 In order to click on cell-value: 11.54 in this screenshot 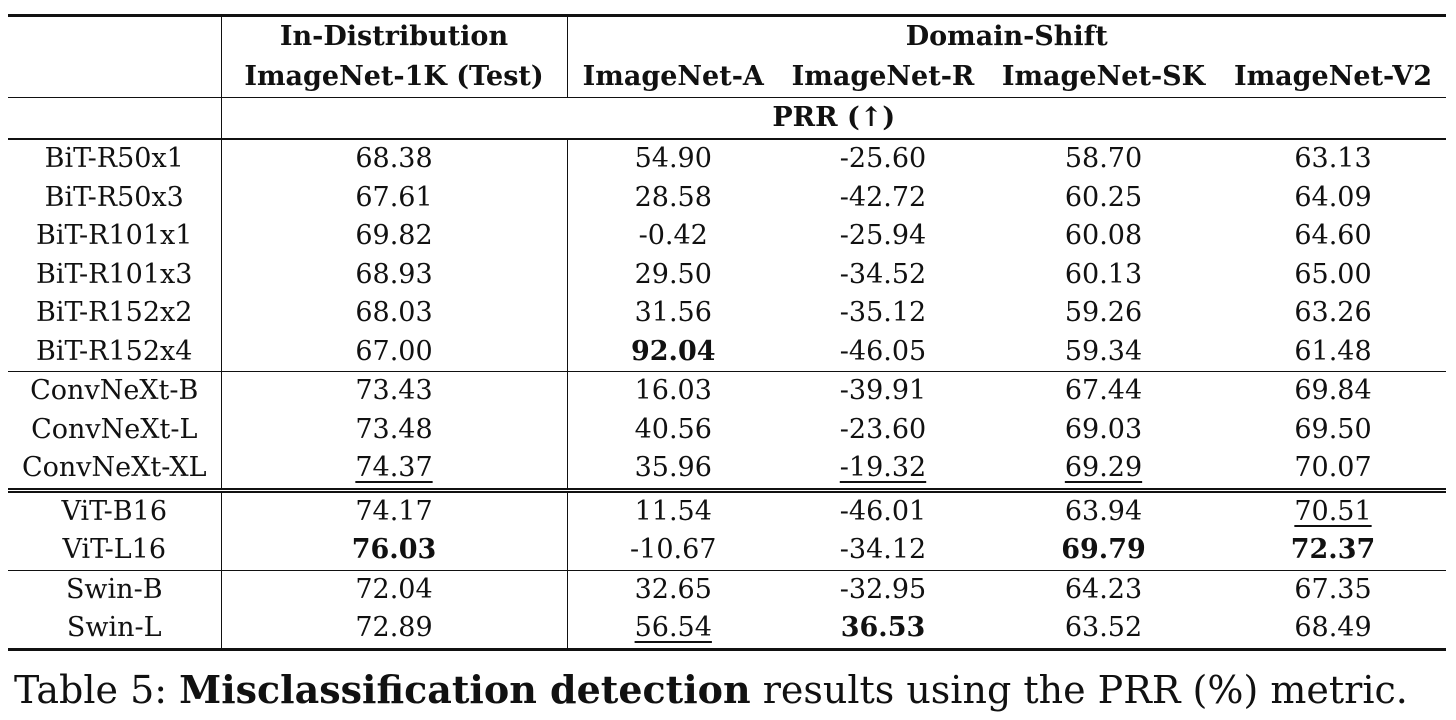, I will do `click(673, 509)`.